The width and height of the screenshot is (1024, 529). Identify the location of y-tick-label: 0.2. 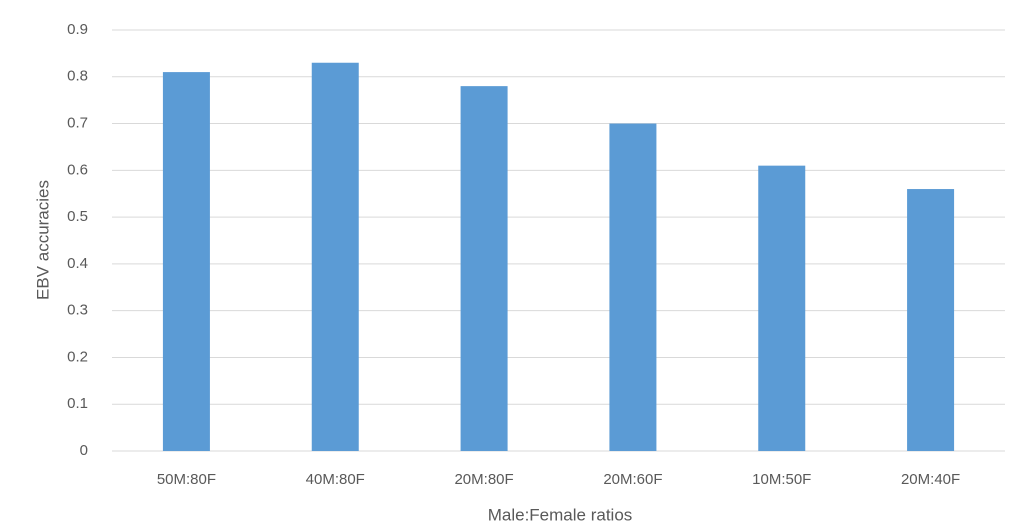
(77, 356).